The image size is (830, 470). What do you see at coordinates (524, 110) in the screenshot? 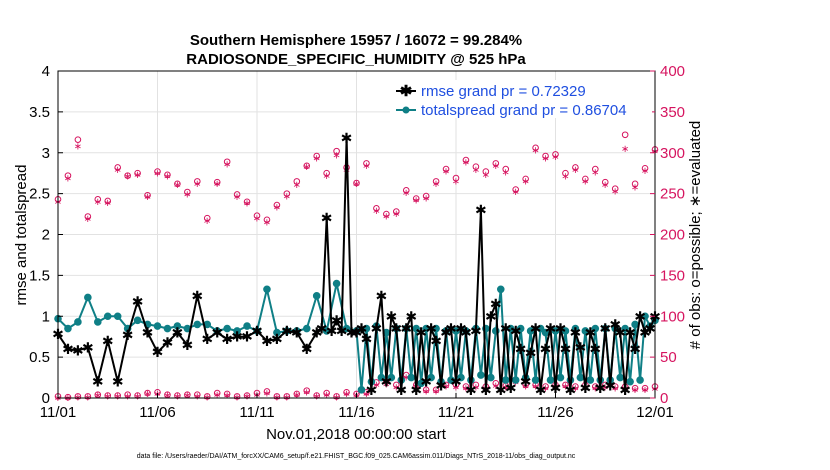
I see `legend-spread-label: totalspread grand pr = 0.86704` at bounding box center [524, 110].